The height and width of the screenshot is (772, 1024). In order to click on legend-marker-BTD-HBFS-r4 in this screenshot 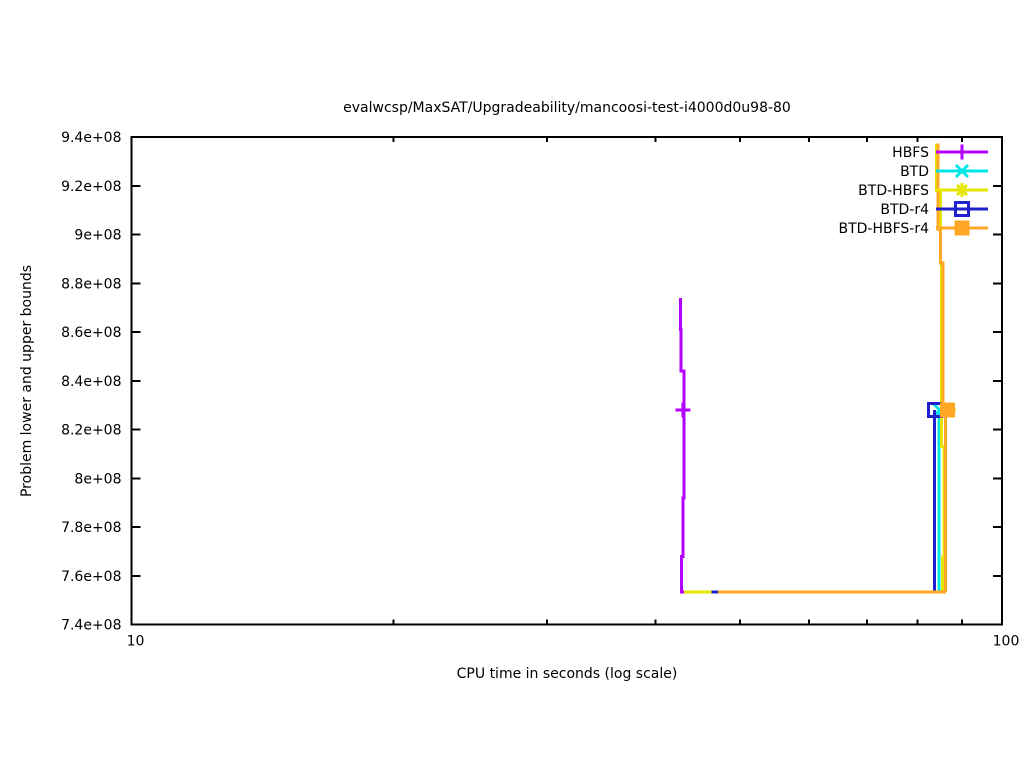, I will do `click(962, 228)`.